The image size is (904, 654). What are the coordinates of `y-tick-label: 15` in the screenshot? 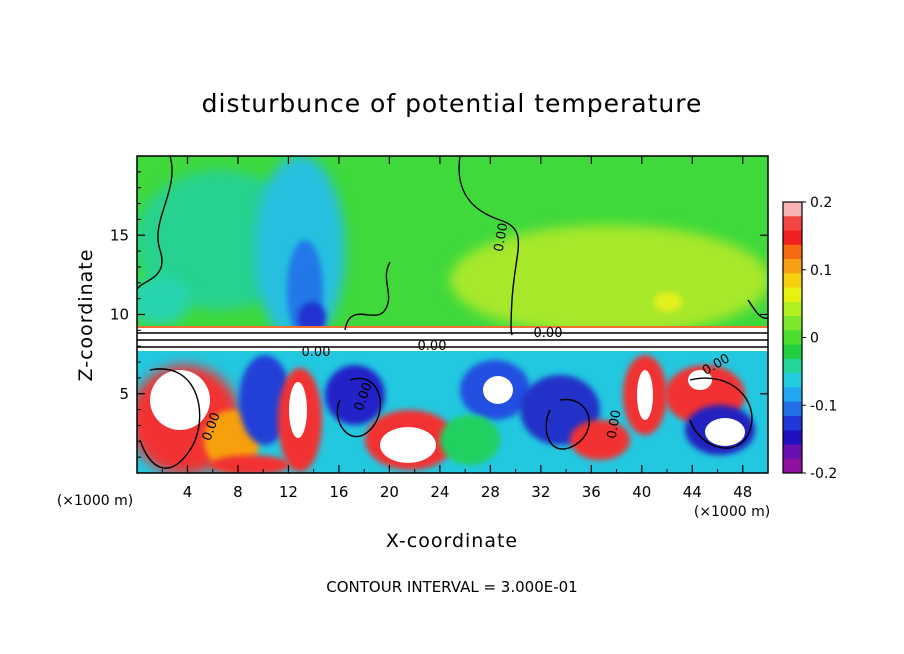 It's located at (119, 235).